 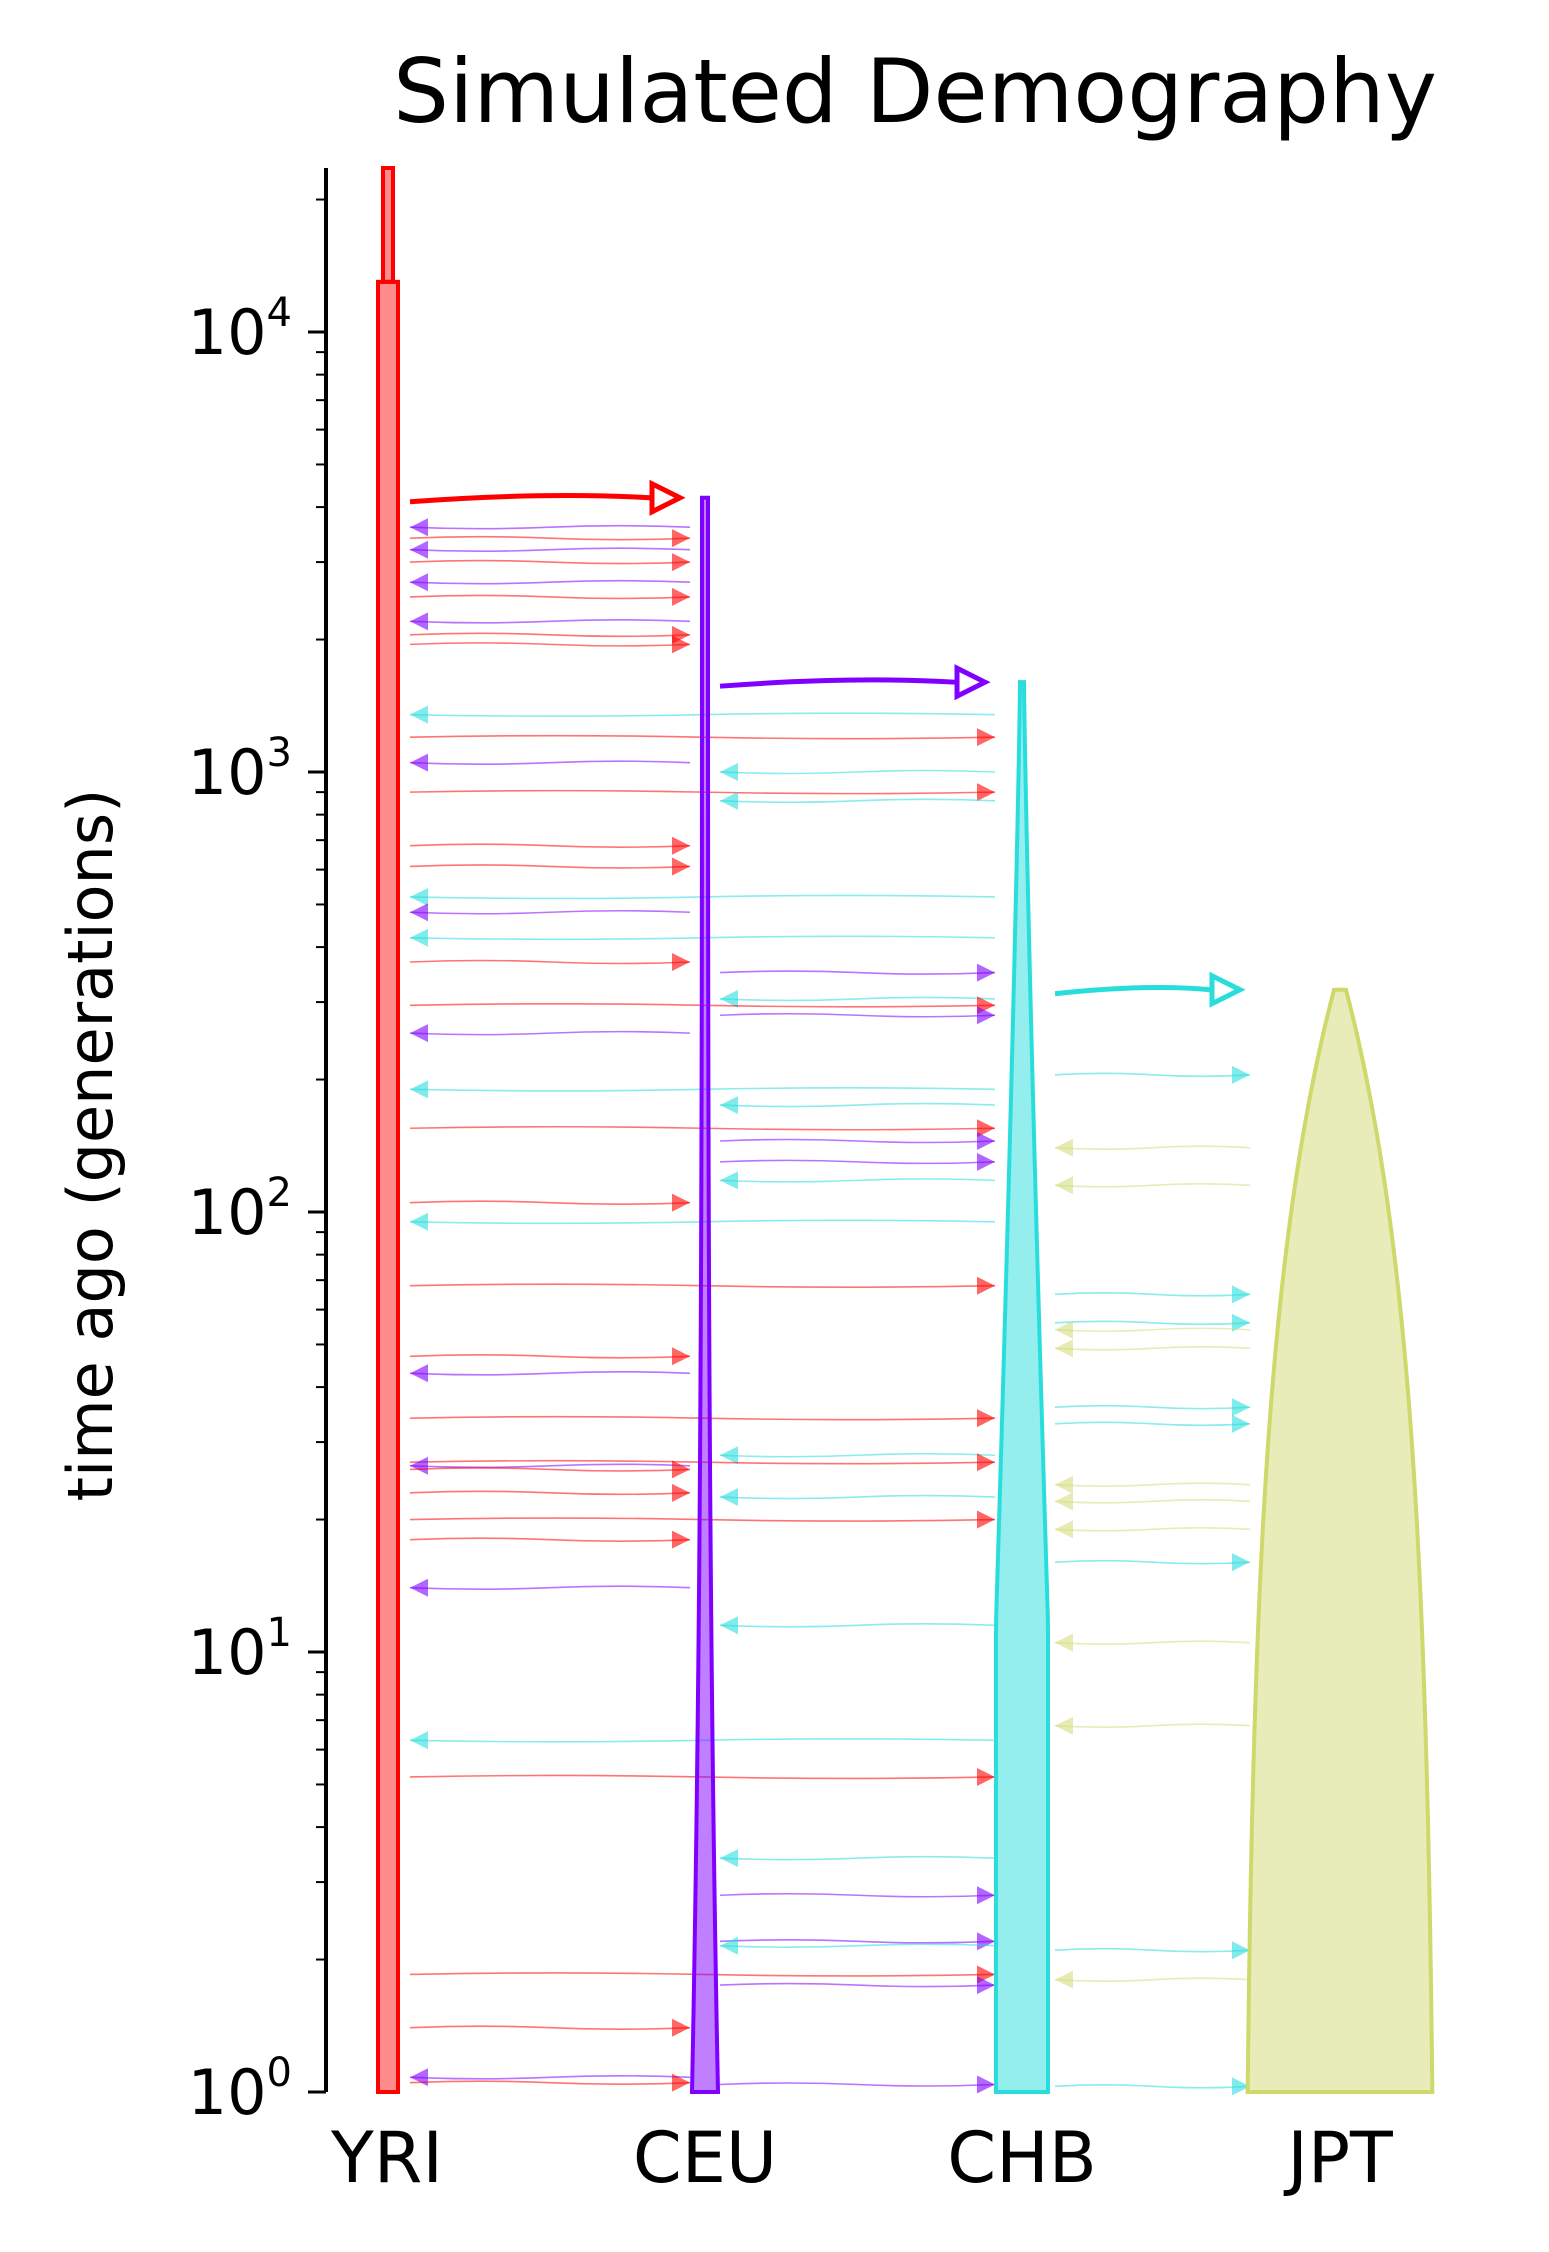 I want to click on chart-title: Simulated Demography, so click(x=915, y=91).